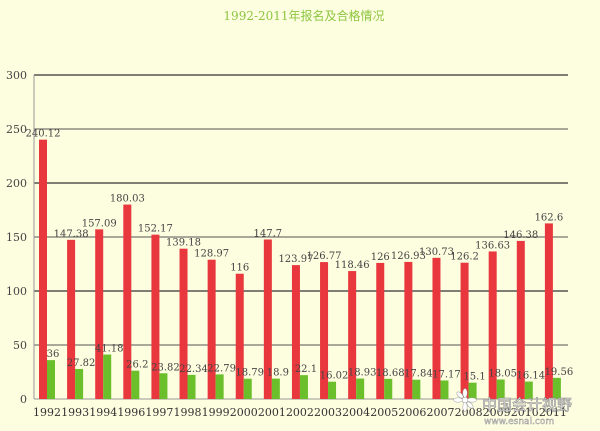 This screenshot has width=600, height=431. I want to click on data-label: 118.46, so click(352, 265).